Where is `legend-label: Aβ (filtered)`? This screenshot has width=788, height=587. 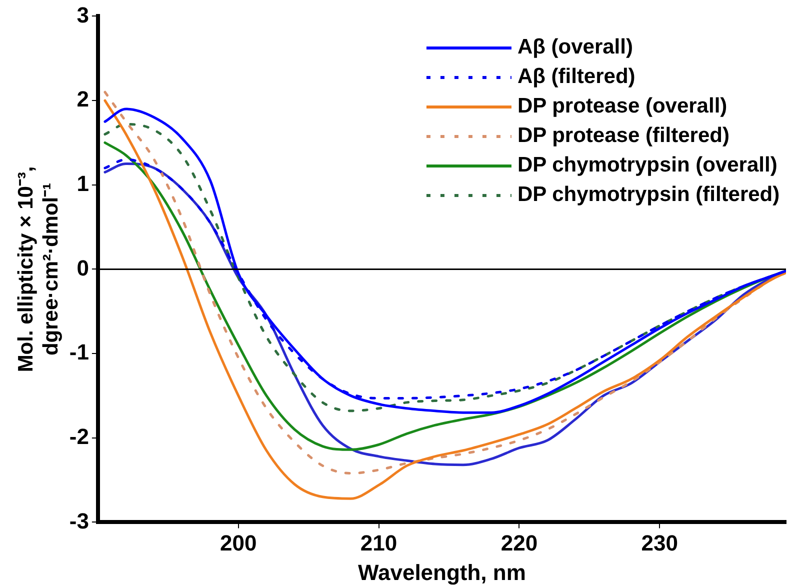 legend-label: Aβ (filtered) is located at coordinates (576, 76).